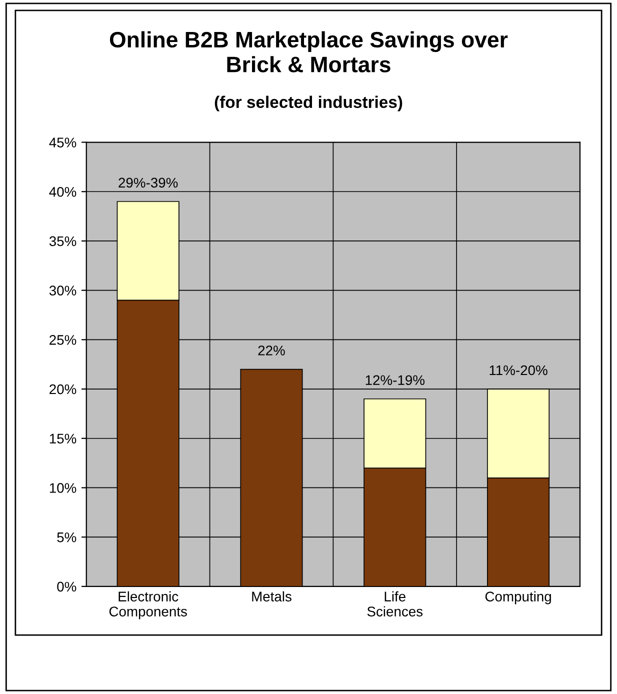  What do you see at coordinates (395, 603) in the screenshot?
I see `x-tick-label: Life Sciences` at bounding box center [395, 603].